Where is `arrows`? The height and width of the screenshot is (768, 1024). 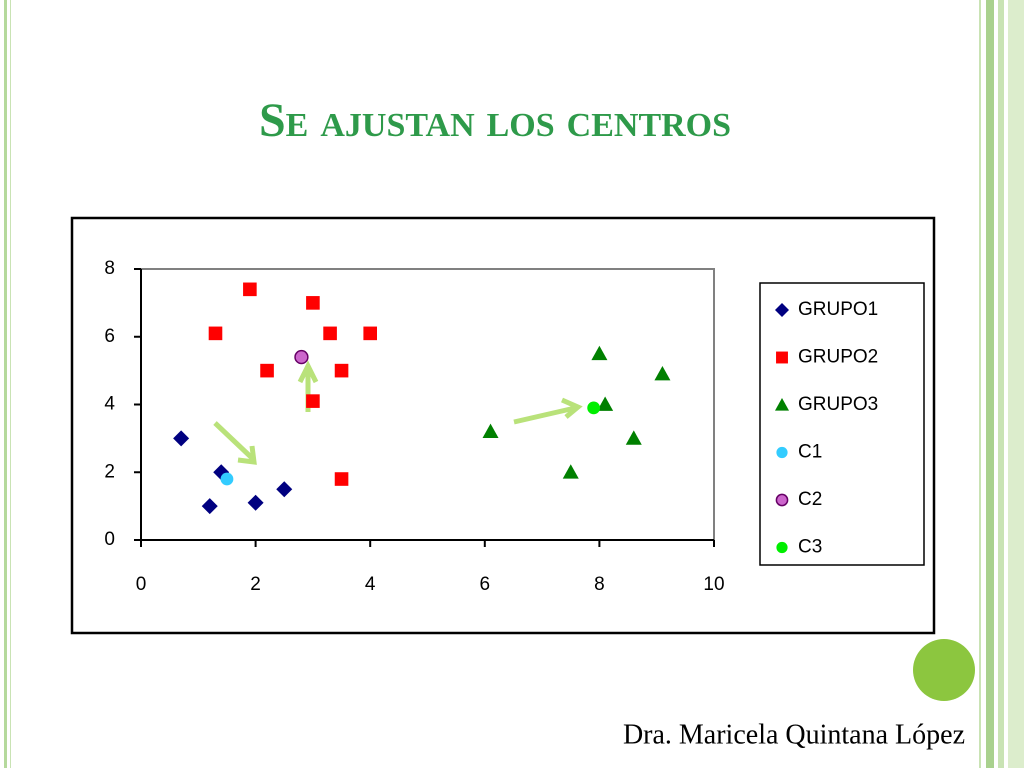 arrows is located at coordinates (398, 412).